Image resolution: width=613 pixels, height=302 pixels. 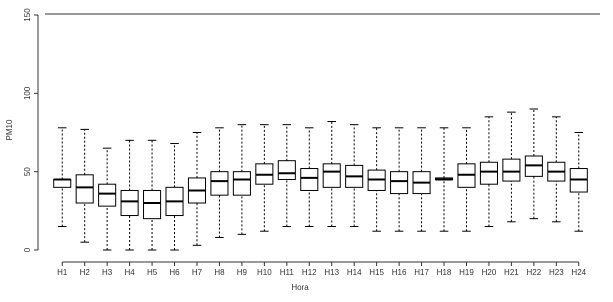 What do you see at coordinates (489, 272) in the screenshot?
I see `x-tick-label: H20` at bounding box center [489, 272].